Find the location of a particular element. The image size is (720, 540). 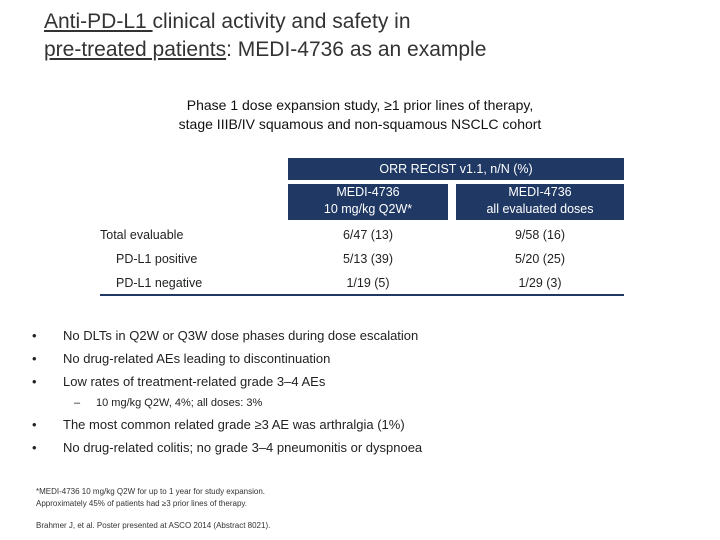

row-label: PD-L1 negative is located at coordinates (159, 283).